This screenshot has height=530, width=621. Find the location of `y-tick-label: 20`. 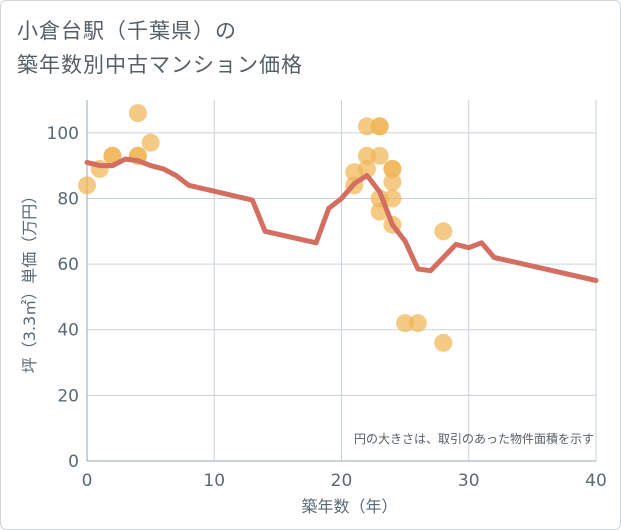

y-tick-label: 20 is located at coordinates (68, 396).